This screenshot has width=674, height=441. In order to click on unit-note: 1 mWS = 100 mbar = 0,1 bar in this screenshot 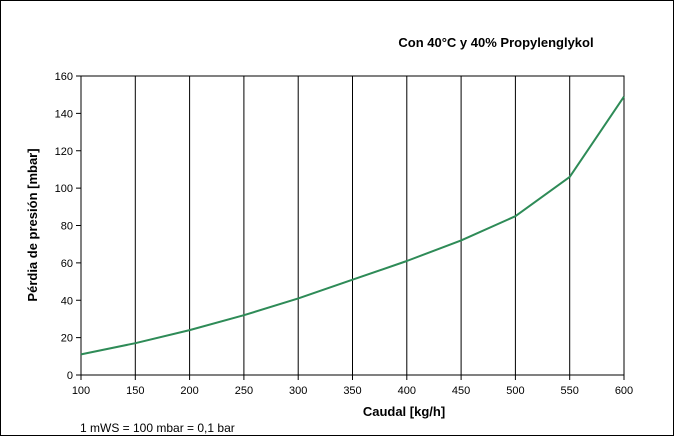, I will do `click(157, 428)`.